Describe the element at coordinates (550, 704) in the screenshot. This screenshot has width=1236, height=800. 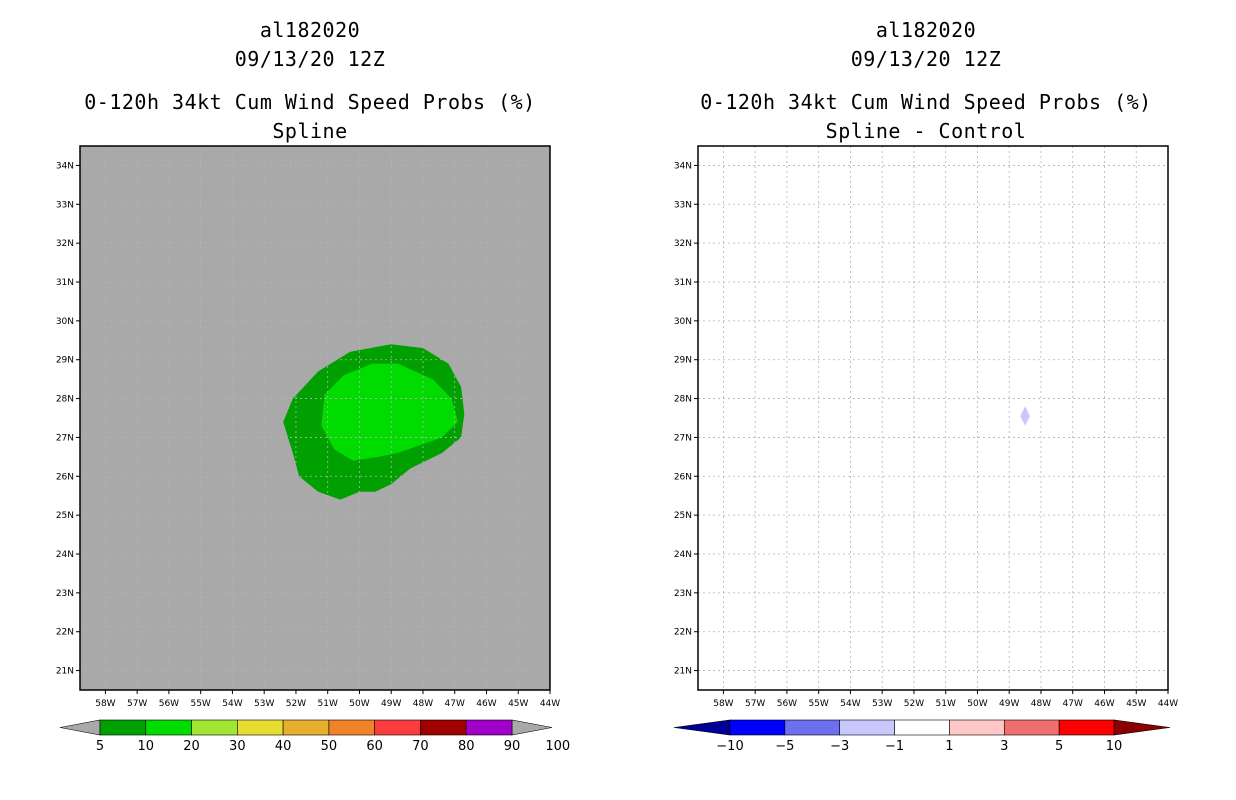
I see `x-tick-label: 44W` at that location.